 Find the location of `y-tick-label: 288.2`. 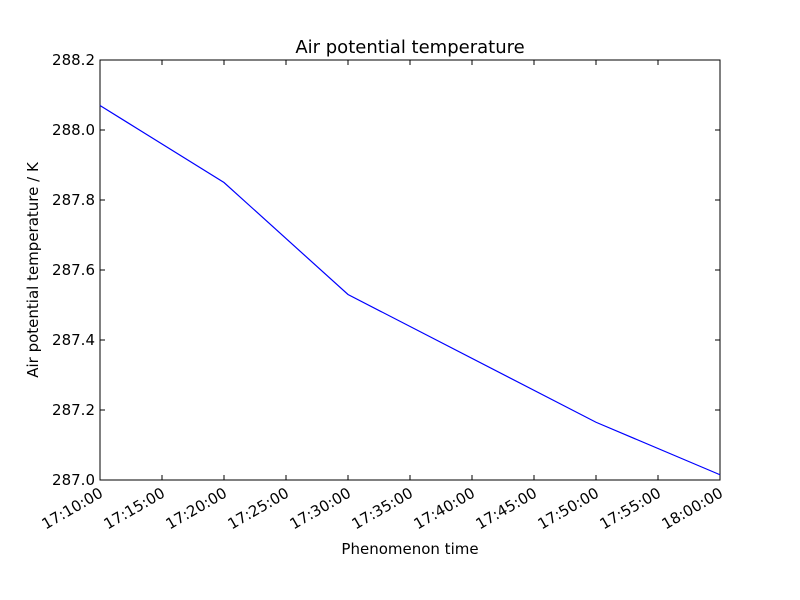

y-tick-label: 288.2 is located at coordinates (73, 60).